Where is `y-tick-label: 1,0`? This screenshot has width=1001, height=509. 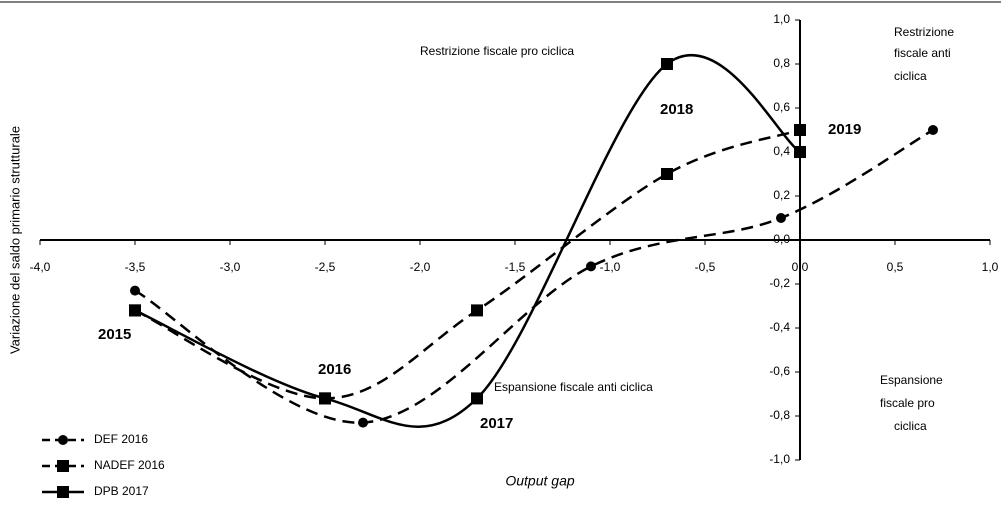
y-tick-label: 1,0 is located at coordinates (781, 19).